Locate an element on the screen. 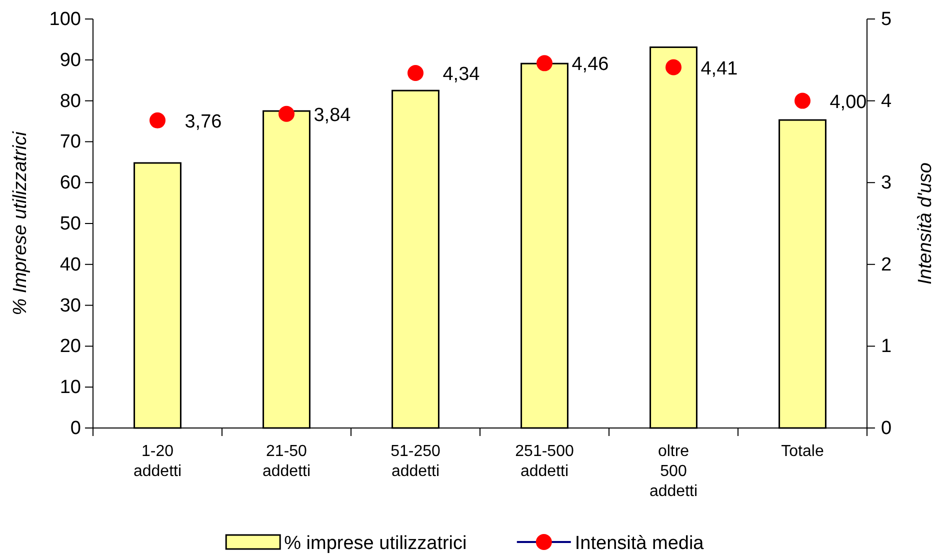 The height and width of the screenshot is (558, 937). y-tick-label: 40 is located at coordinates (70, 265).